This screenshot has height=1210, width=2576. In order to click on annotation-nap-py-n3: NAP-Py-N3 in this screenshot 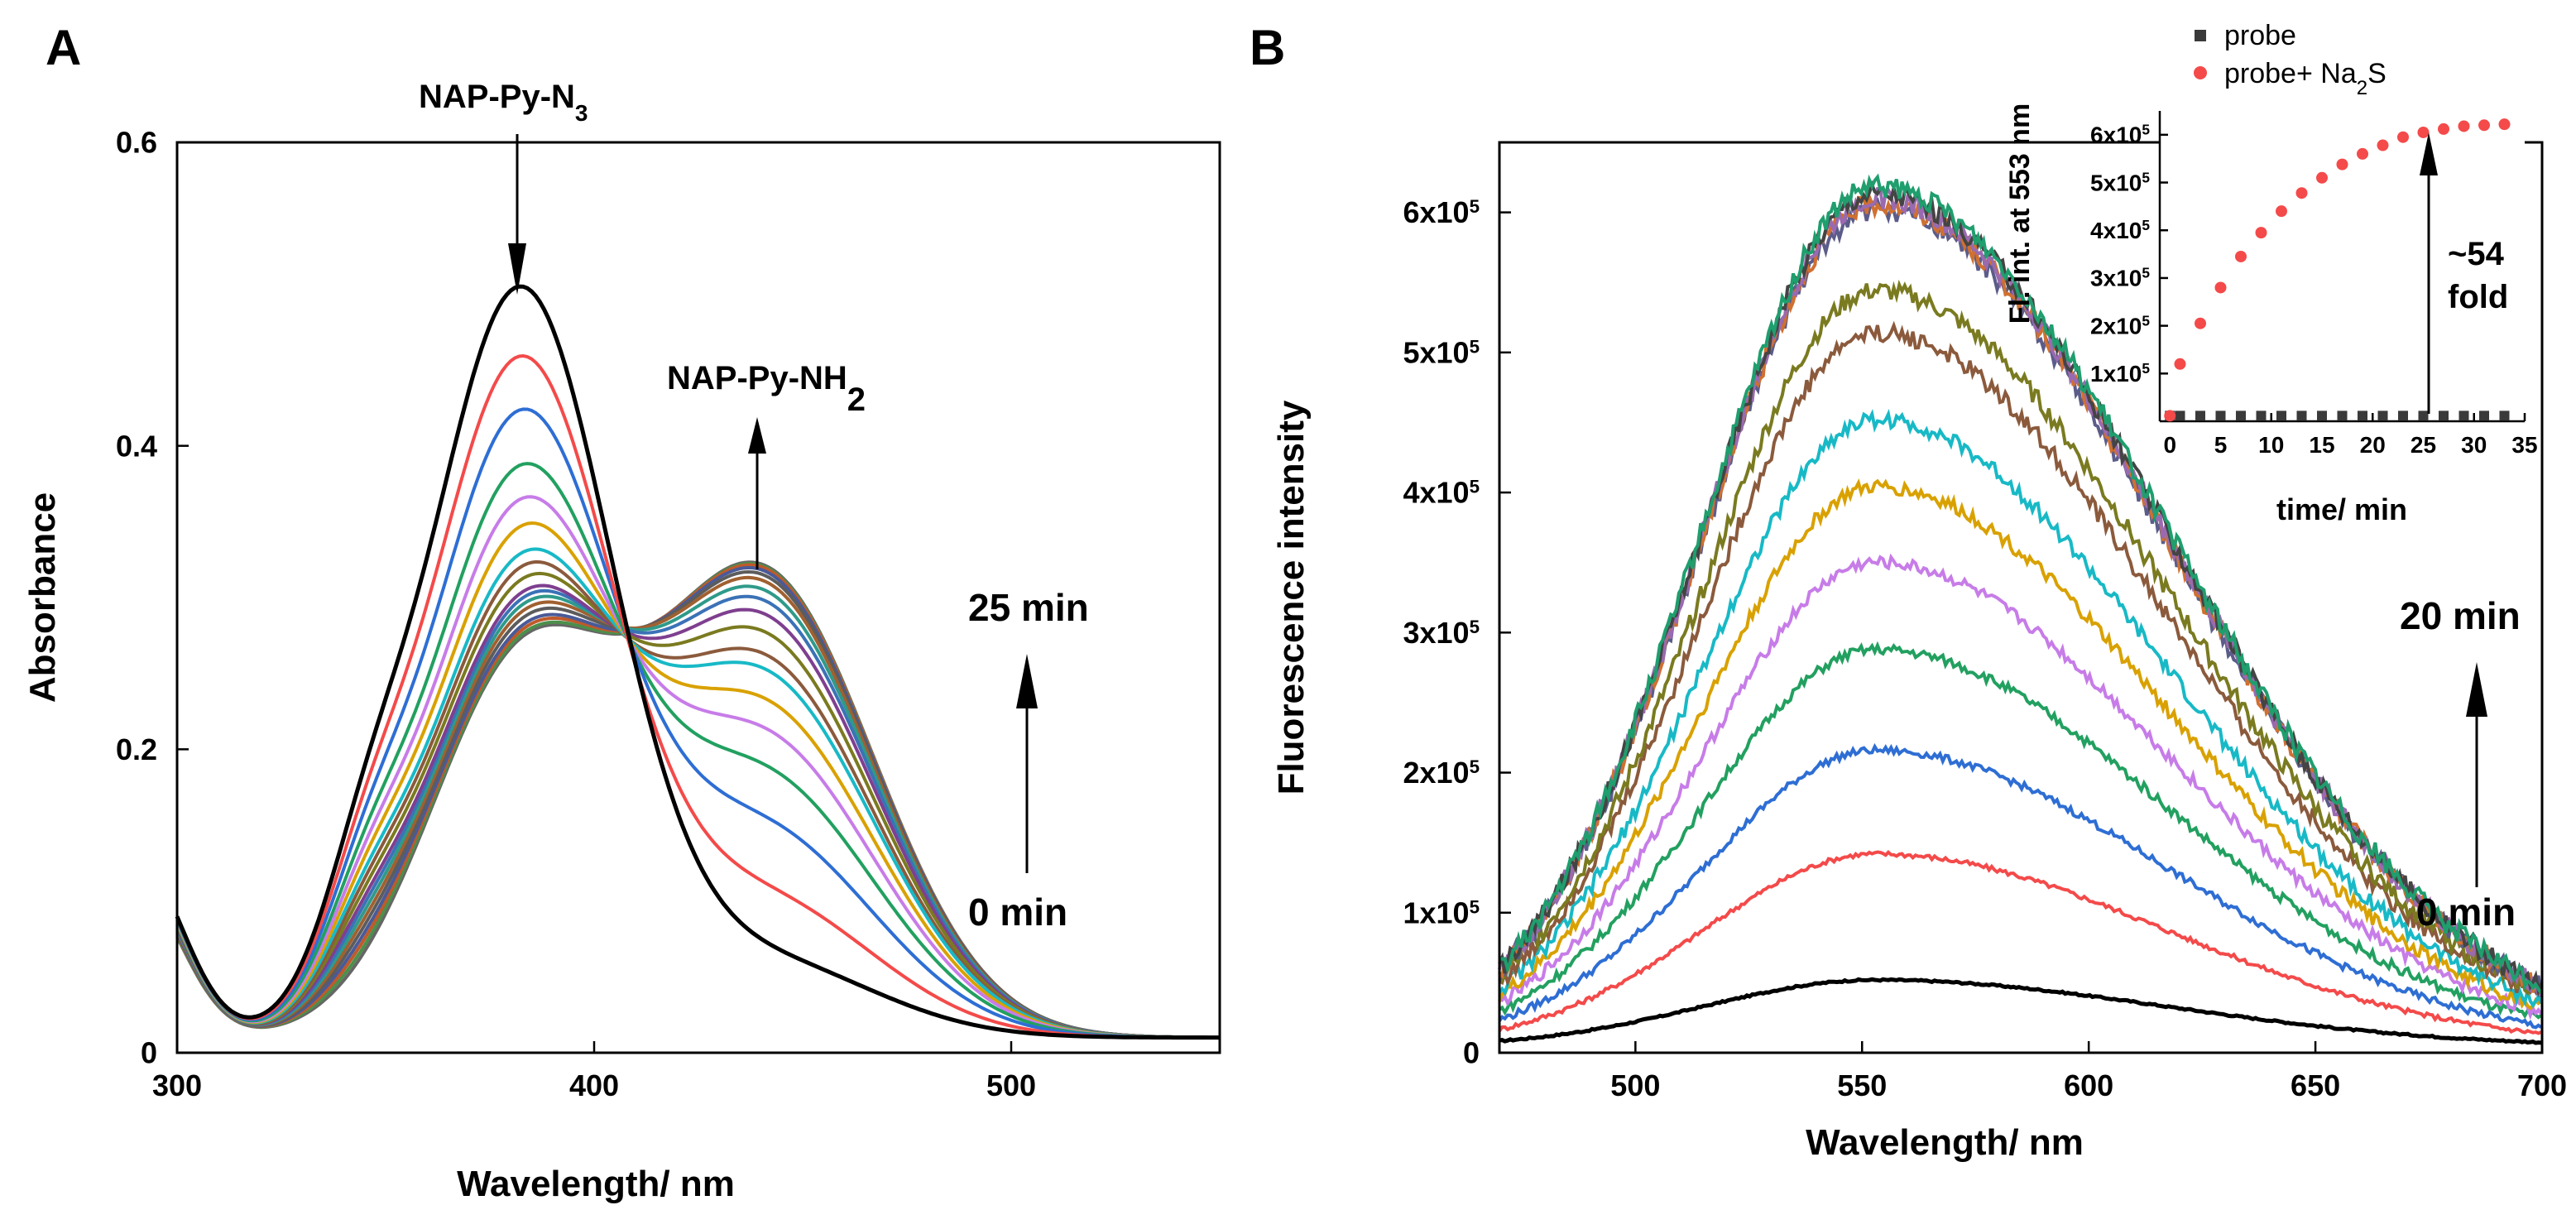, I will do `click(504, 102)`.